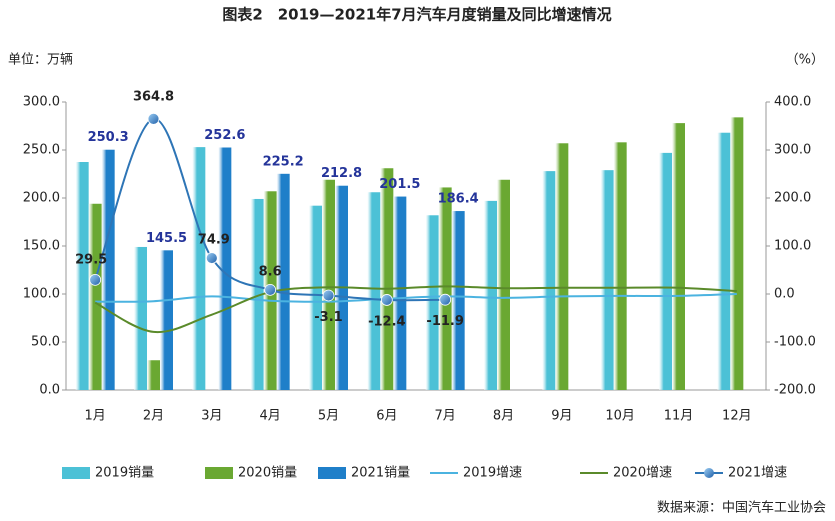 The image size is (835, 521). I want to click on legend-marker, so click(709, 473).